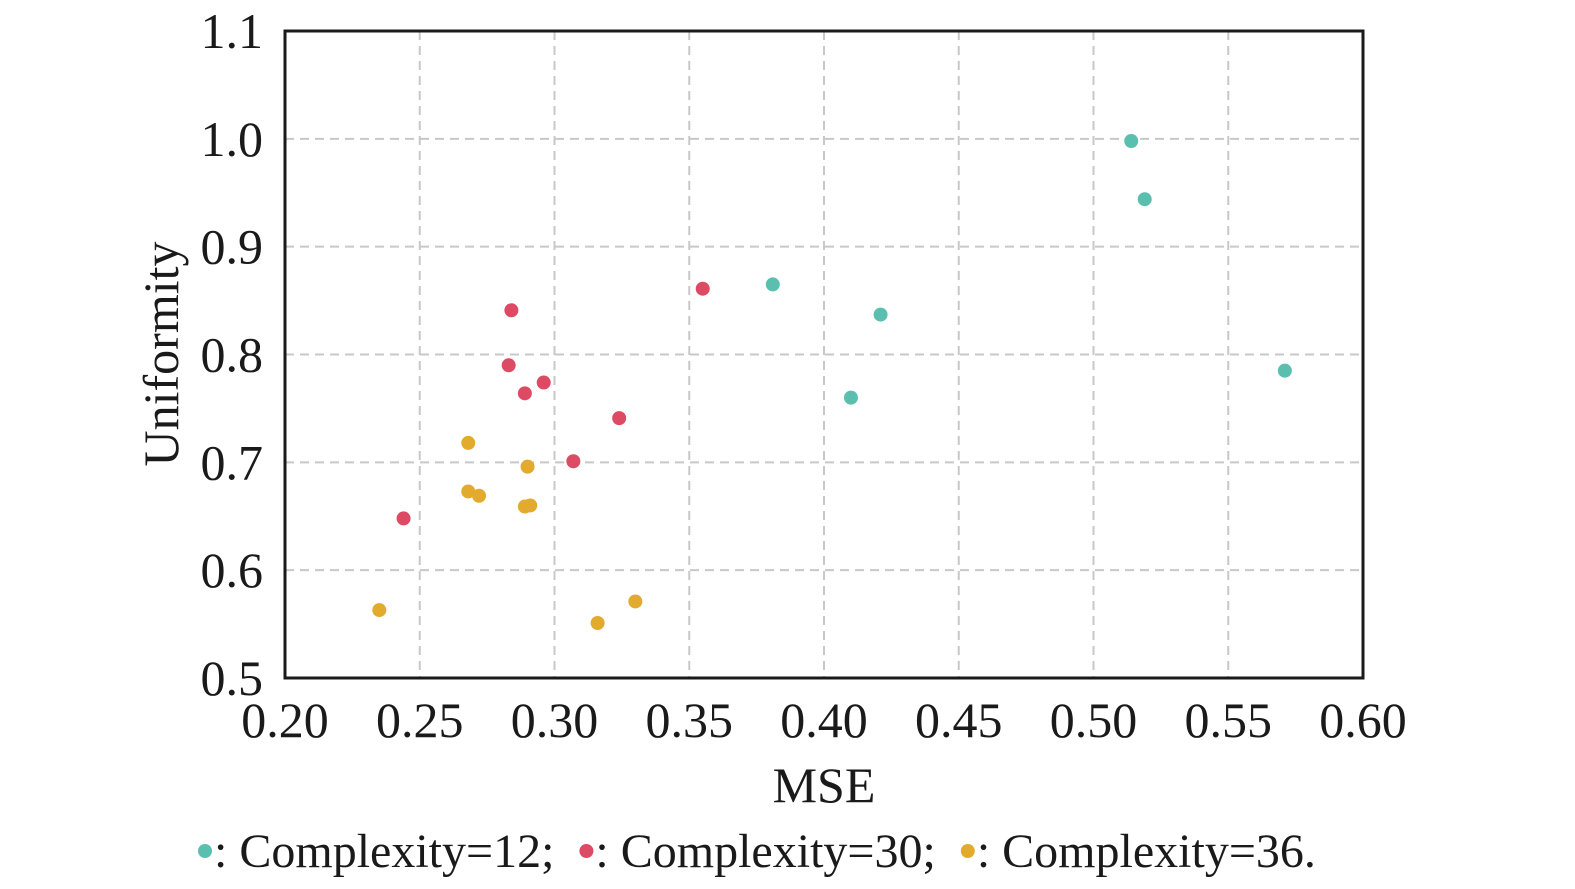  What do you see at coordinates (420, 720) in the screenshot?
I see `x-tick-label: 0.25` at bounding box center [420, 720].